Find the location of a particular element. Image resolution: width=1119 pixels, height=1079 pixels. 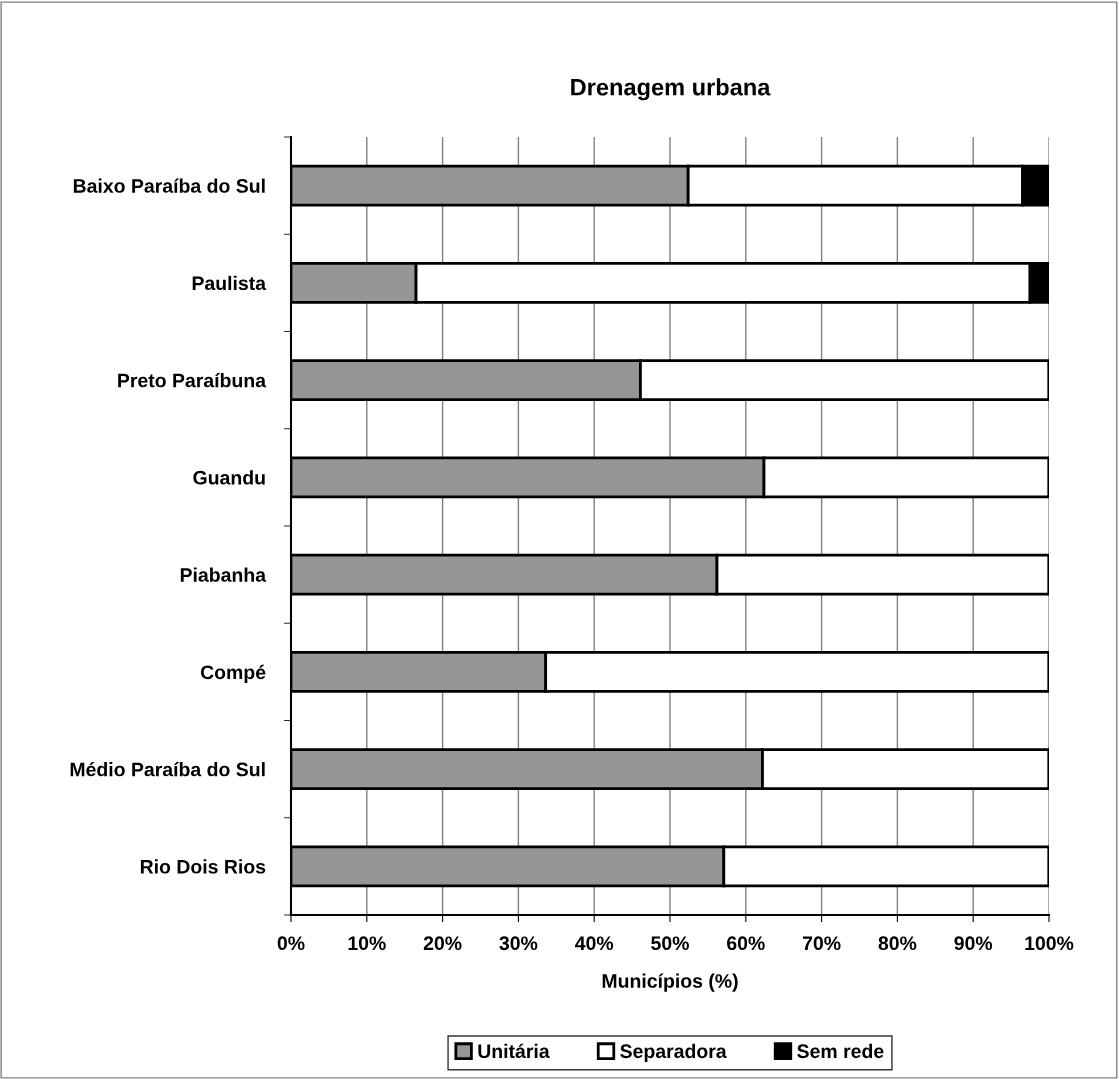

x-tick-label: 40% is located at coordinates (594, 943).